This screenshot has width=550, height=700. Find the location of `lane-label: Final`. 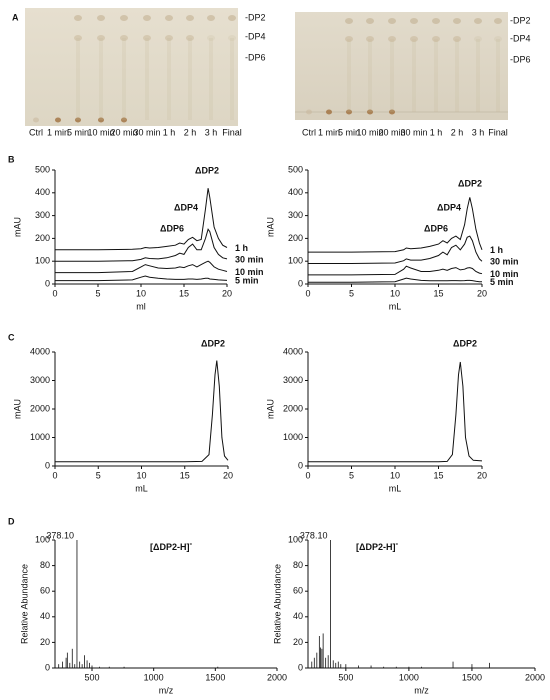

lane-label: Final is located at coordinates (232, 132).